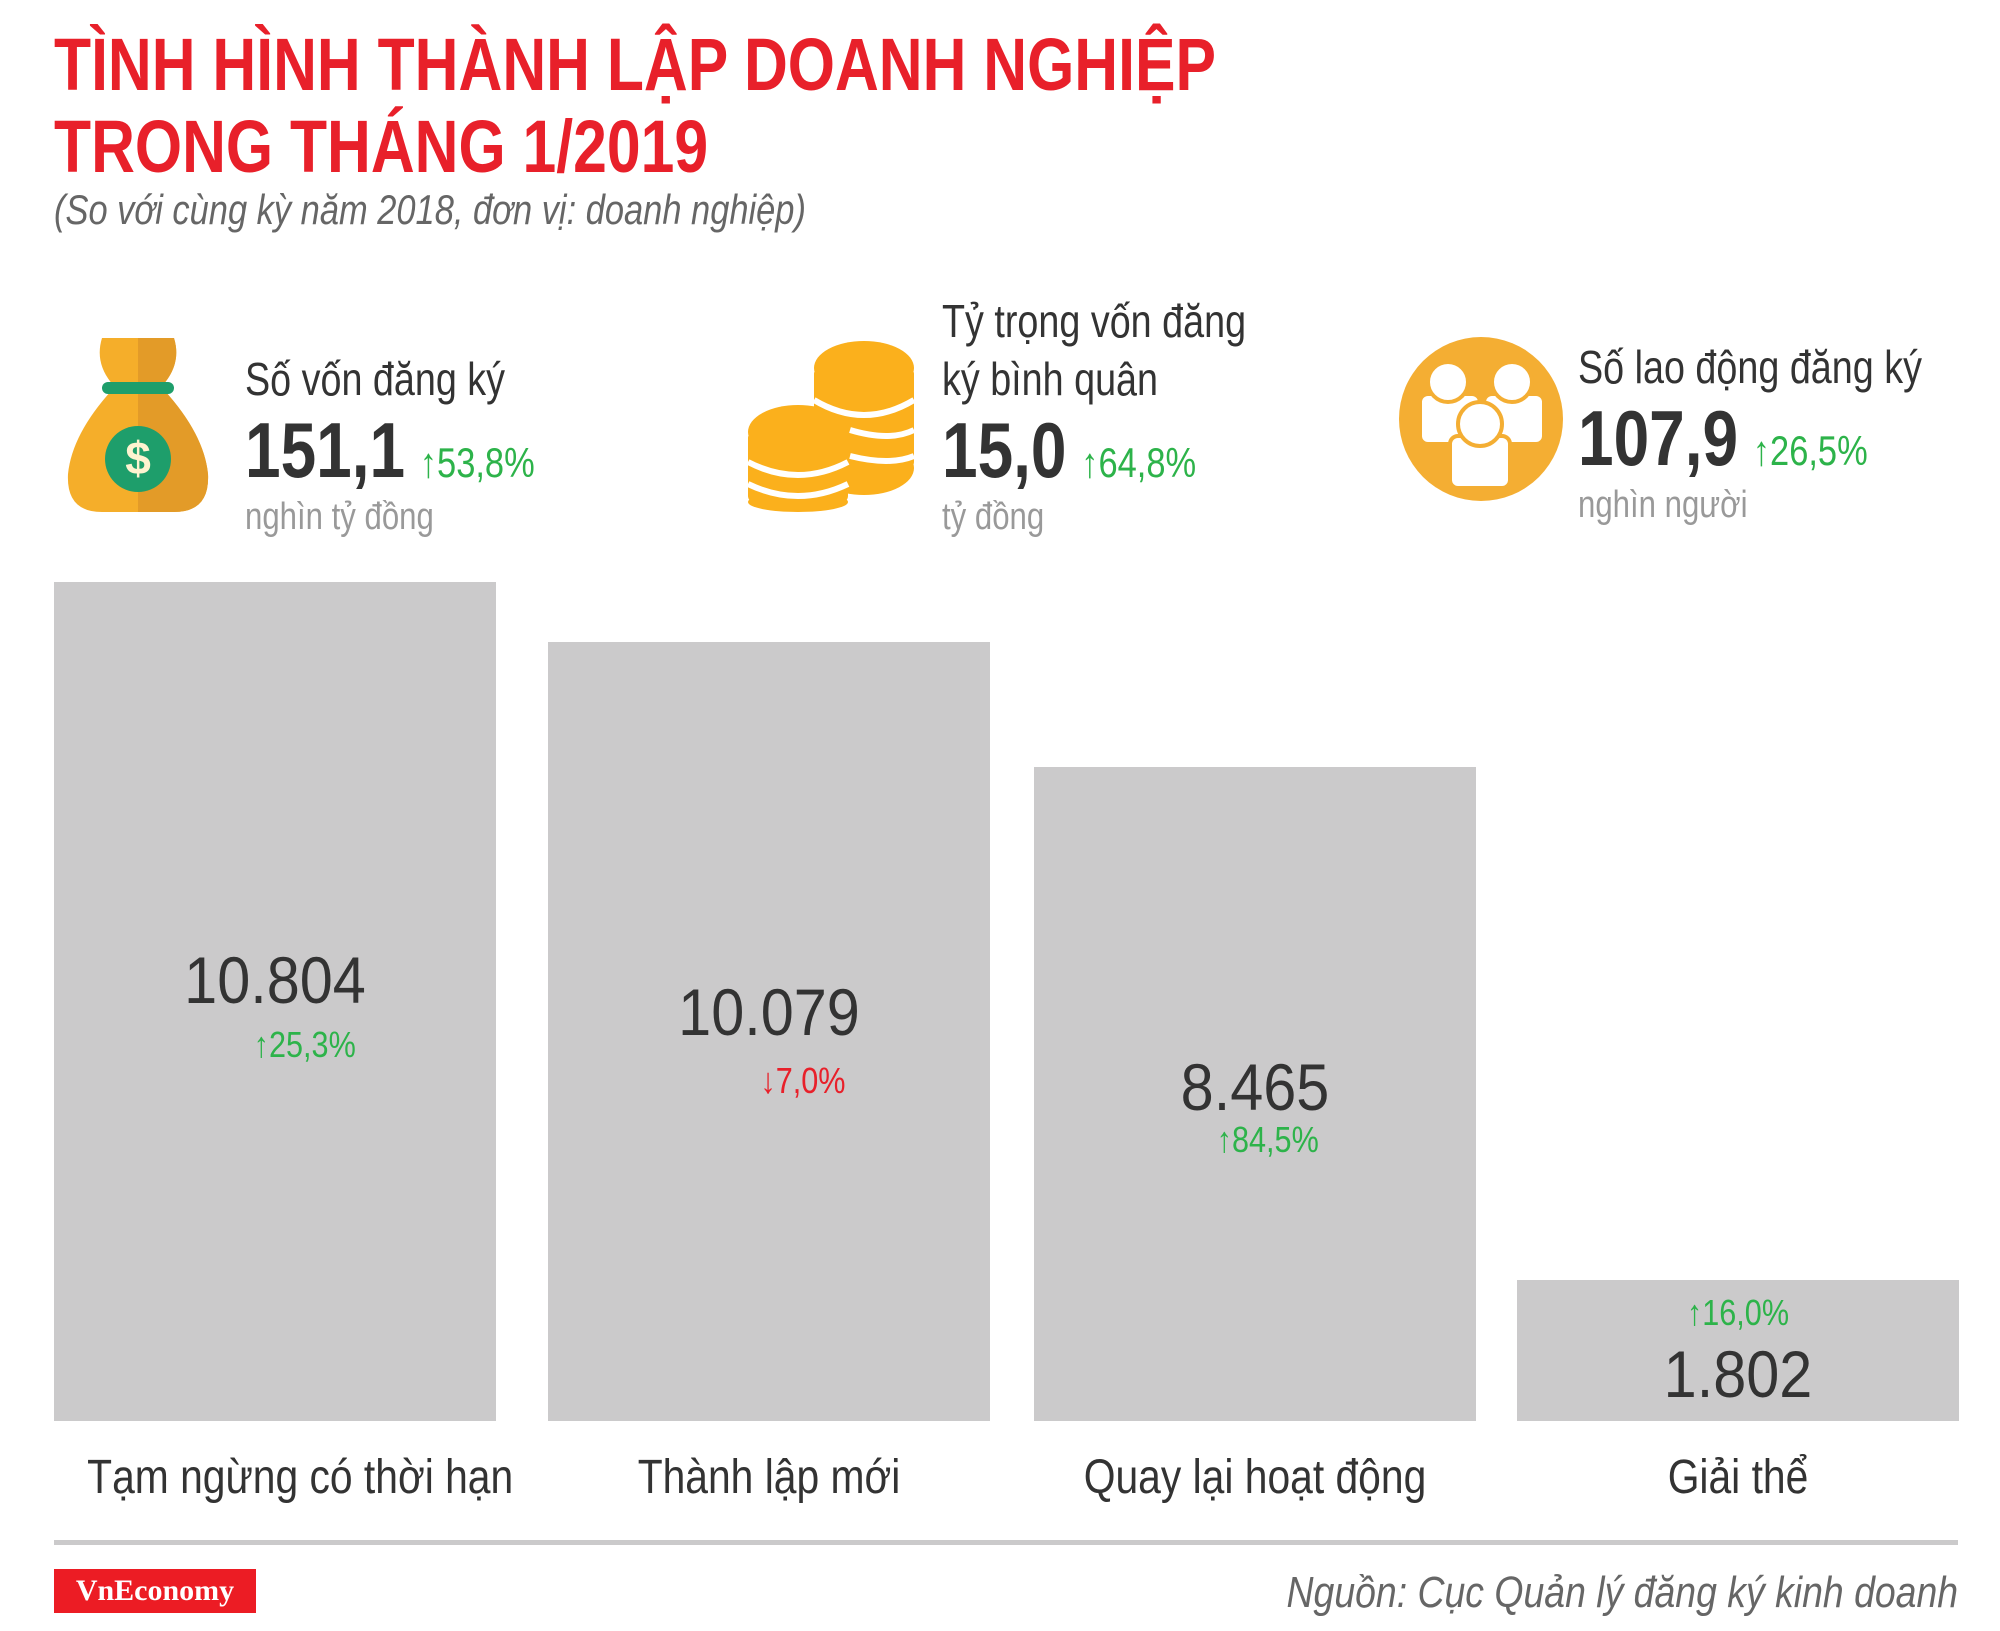 The width and height of the screenshot is (2000, 1631). Describe the element at coordinates (1267, 1139) in the screenshot. I see `bar-change: ↑84,5%` at that location.